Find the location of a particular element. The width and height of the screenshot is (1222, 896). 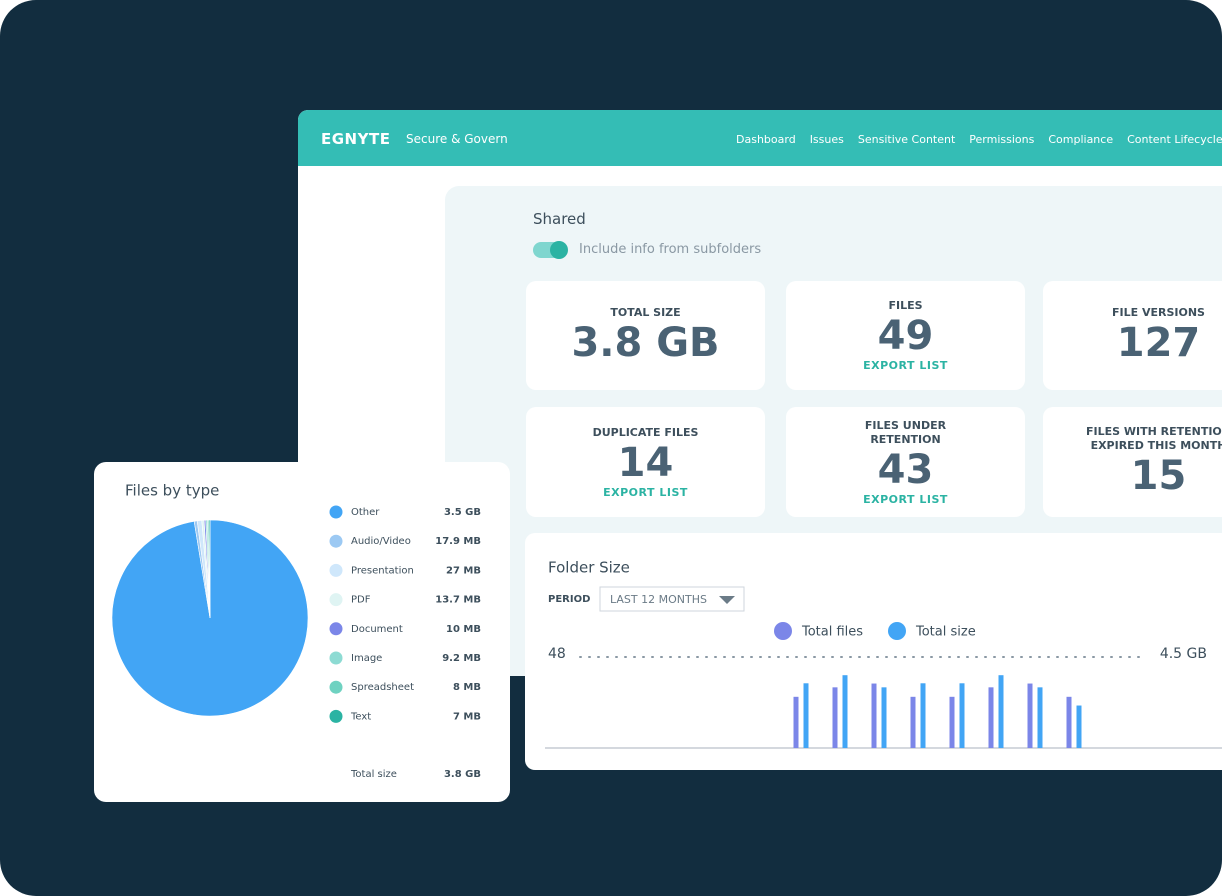

stat-label: TOTAL SIZE is located at coordinates (645, 312).